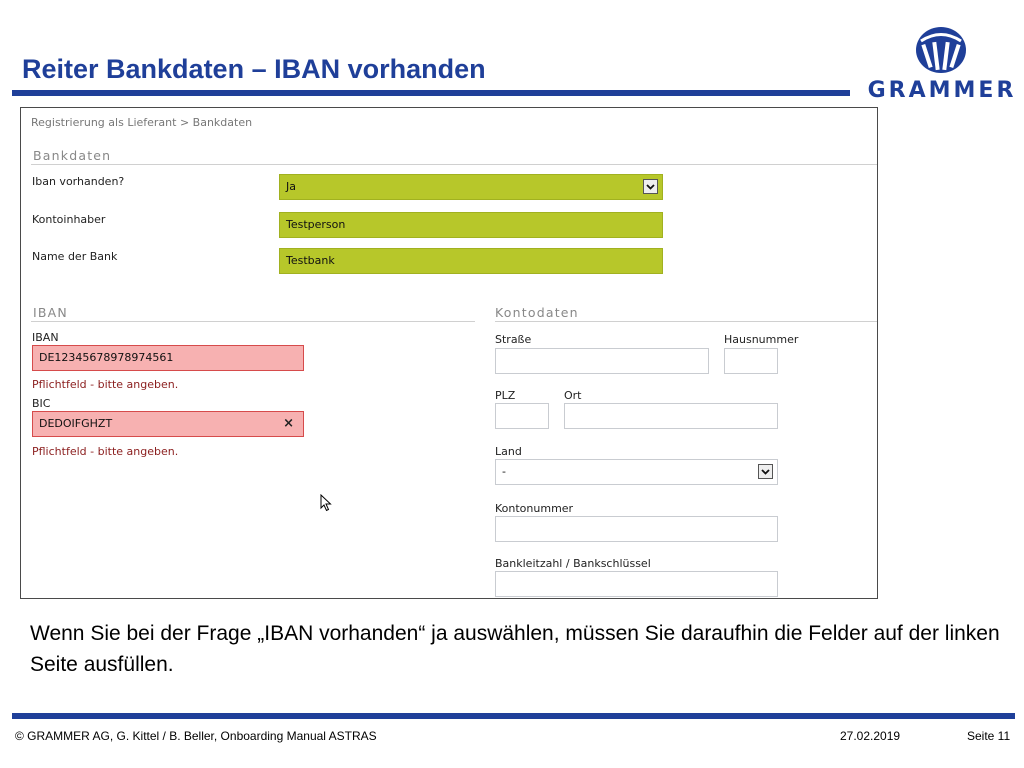 This screenshot has height=768, width=1024. Describe the element at coordinates (471, 261) in the screenshot. I see `bankname-input: Testbank` at that location.